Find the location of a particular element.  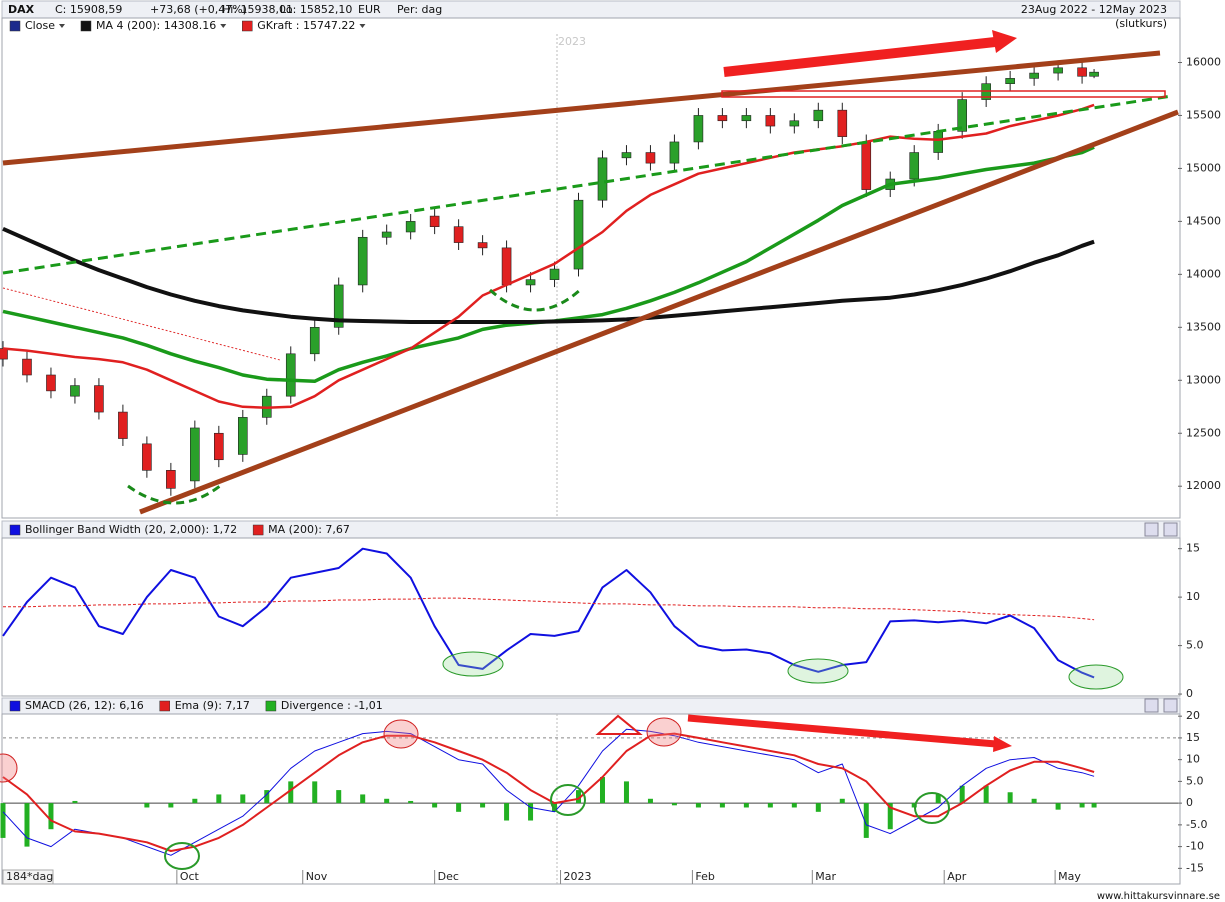

legend-label: MA (200): 7,67 is located at coordinates (309, 529).